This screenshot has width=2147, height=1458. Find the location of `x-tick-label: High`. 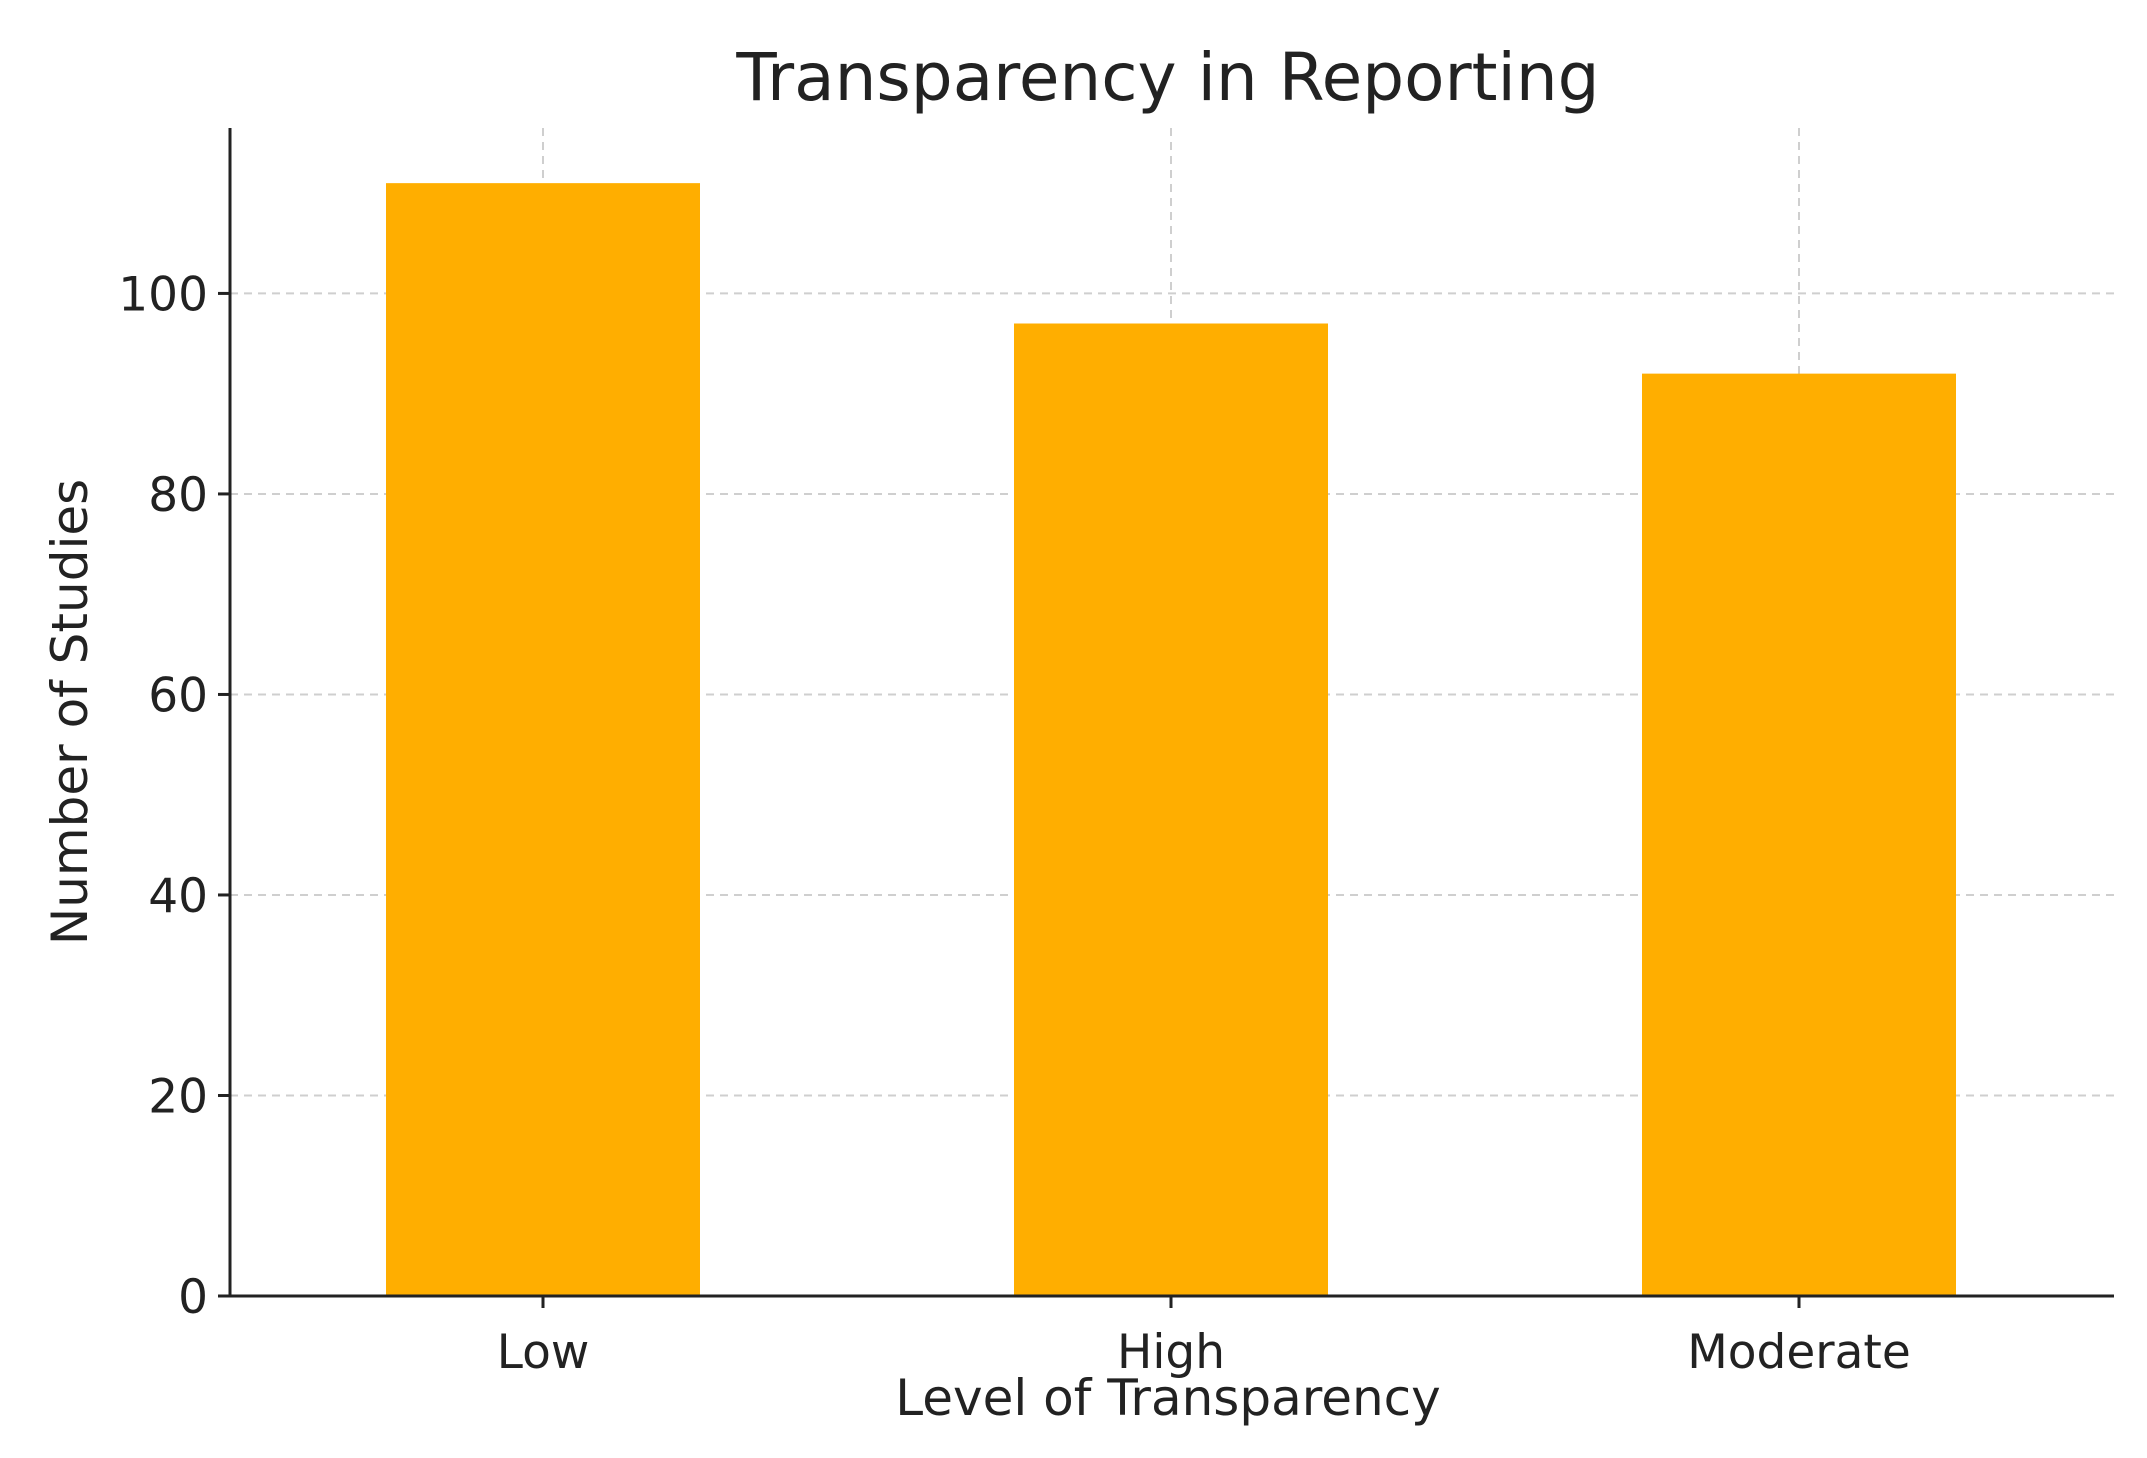

x-tick-label: High is located at coordinates (1171, 1352).